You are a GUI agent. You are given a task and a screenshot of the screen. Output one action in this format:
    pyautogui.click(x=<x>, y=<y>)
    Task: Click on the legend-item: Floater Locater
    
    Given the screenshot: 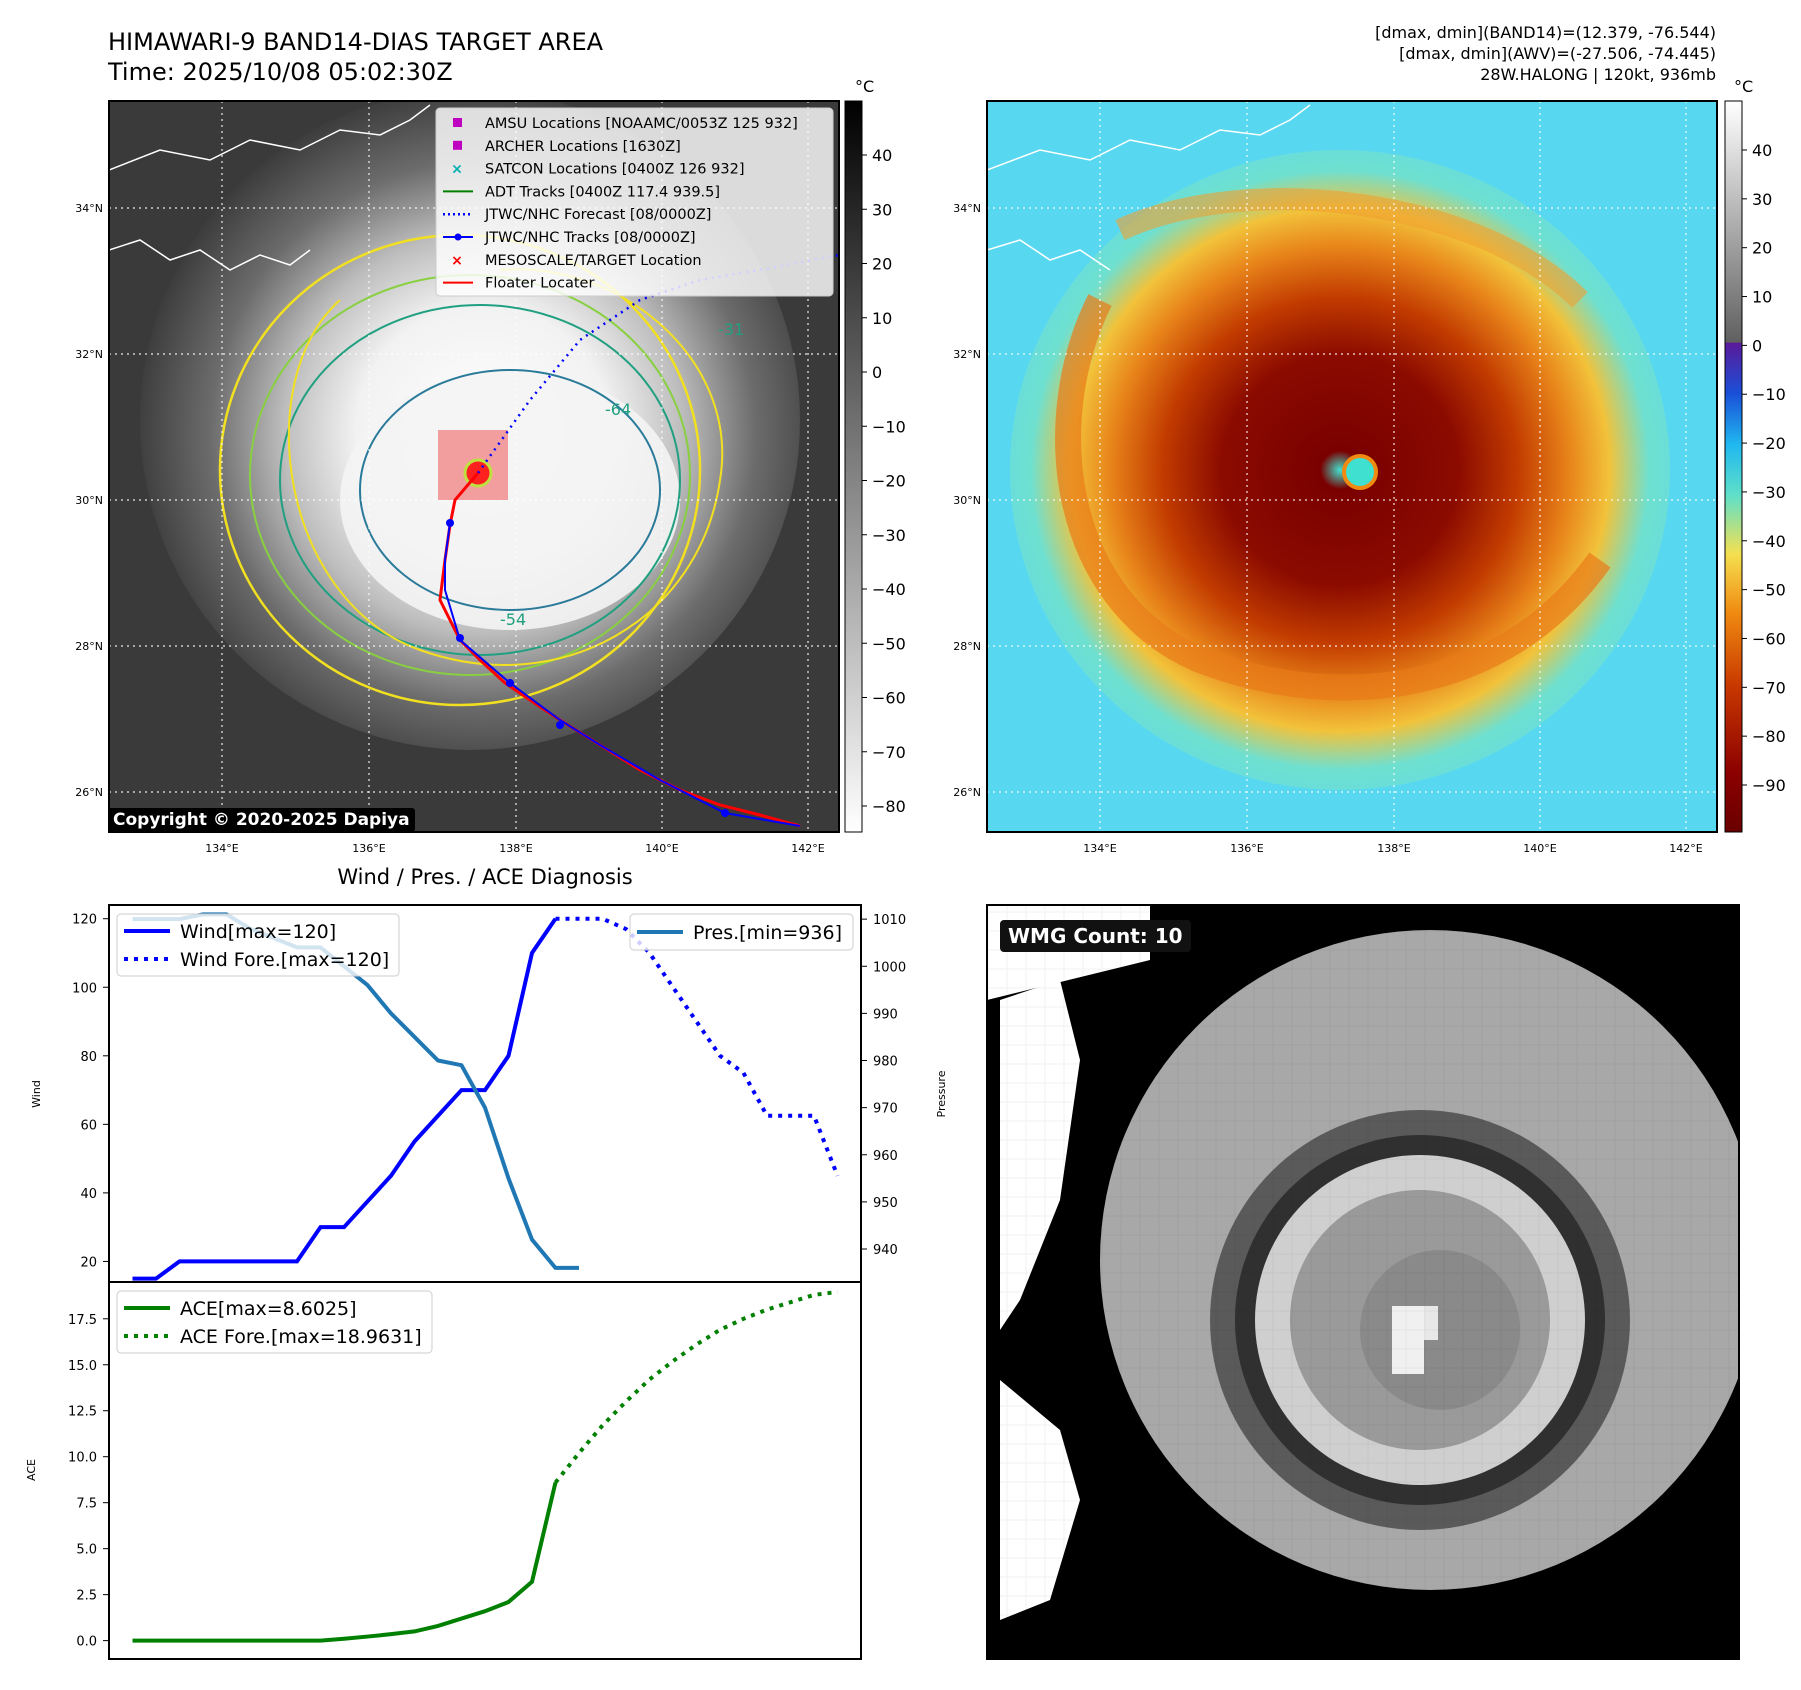 What is the action you would take?
    pyautogui.click(x=518, y=284)
    